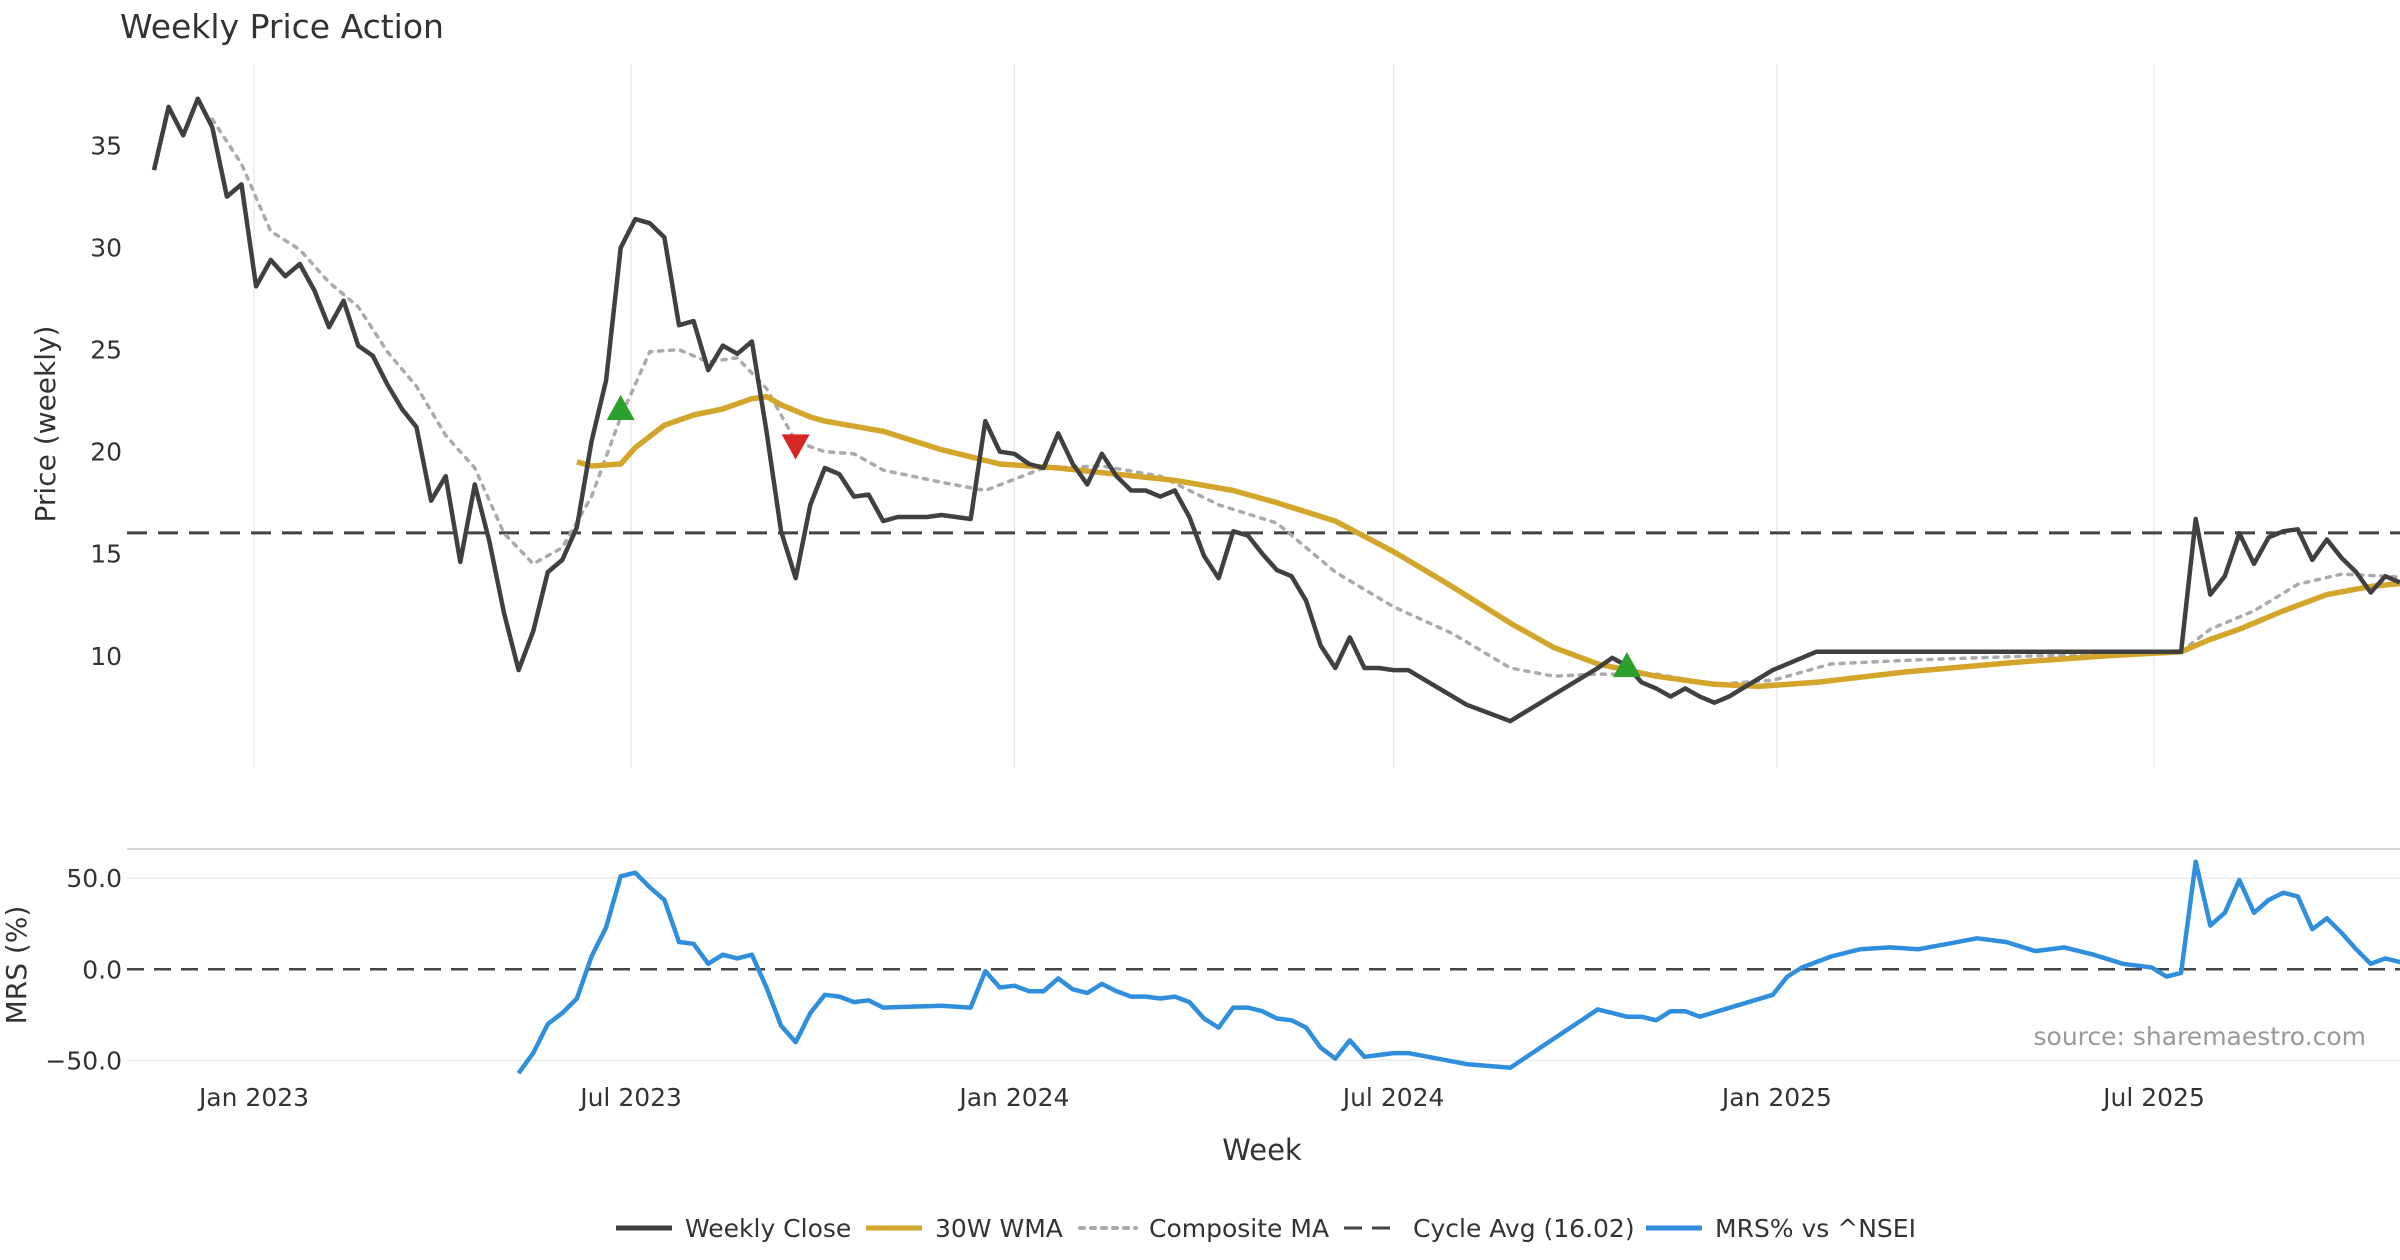 This screenshot has height=1260, width=2400. I want to click on mrs-y-tick-label: 50.0, so click(94, 878).